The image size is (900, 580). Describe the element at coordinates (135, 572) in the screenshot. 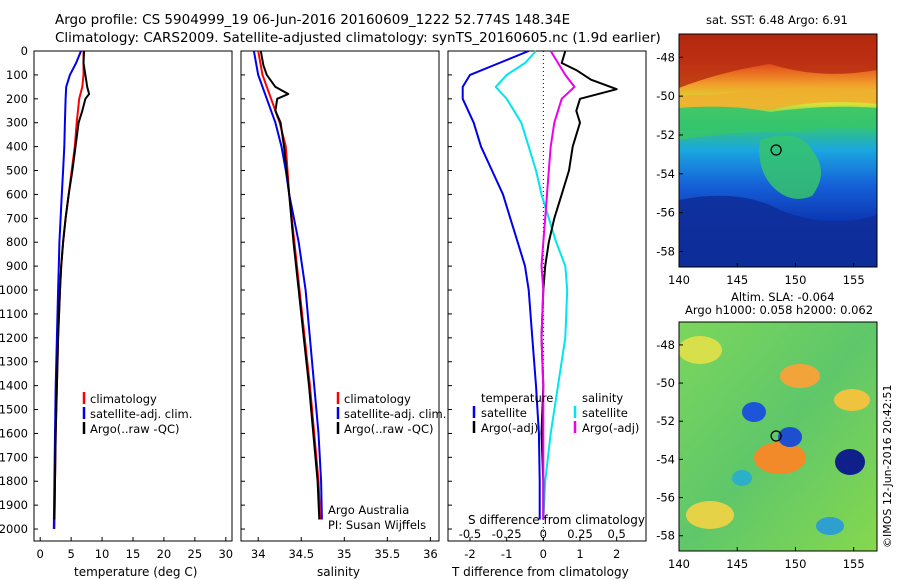

I see `temperature-axis-label: temperature (deg C)` at that location.